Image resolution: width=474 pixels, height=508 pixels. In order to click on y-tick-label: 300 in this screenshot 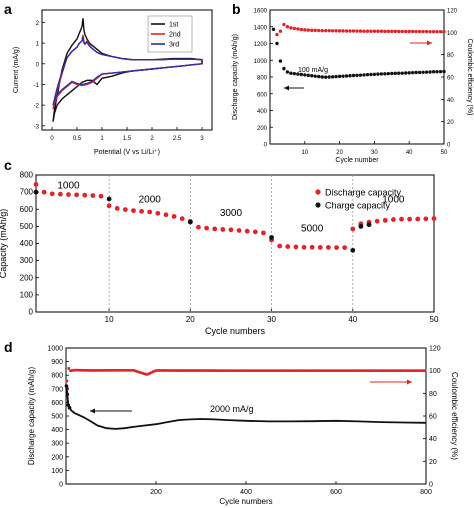, I will do `click(57, 444)`.